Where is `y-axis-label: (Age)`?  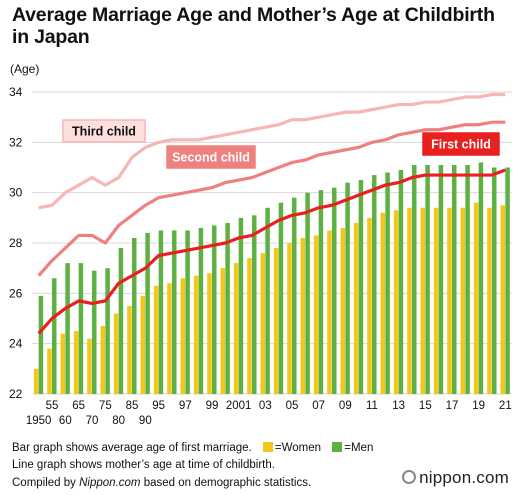 y-axis-label: (Age) is located at coordinates (25, 69).